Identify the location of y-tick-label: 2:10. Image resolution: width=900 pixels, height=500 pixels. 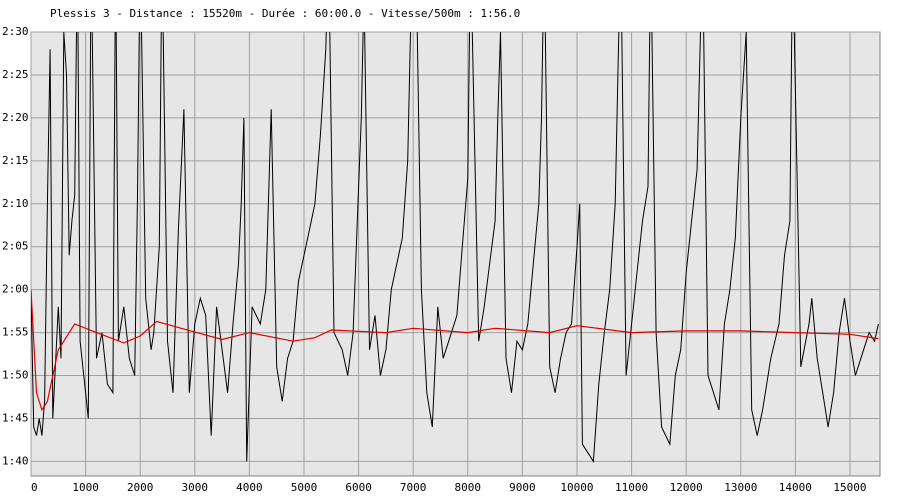
(15, 203).